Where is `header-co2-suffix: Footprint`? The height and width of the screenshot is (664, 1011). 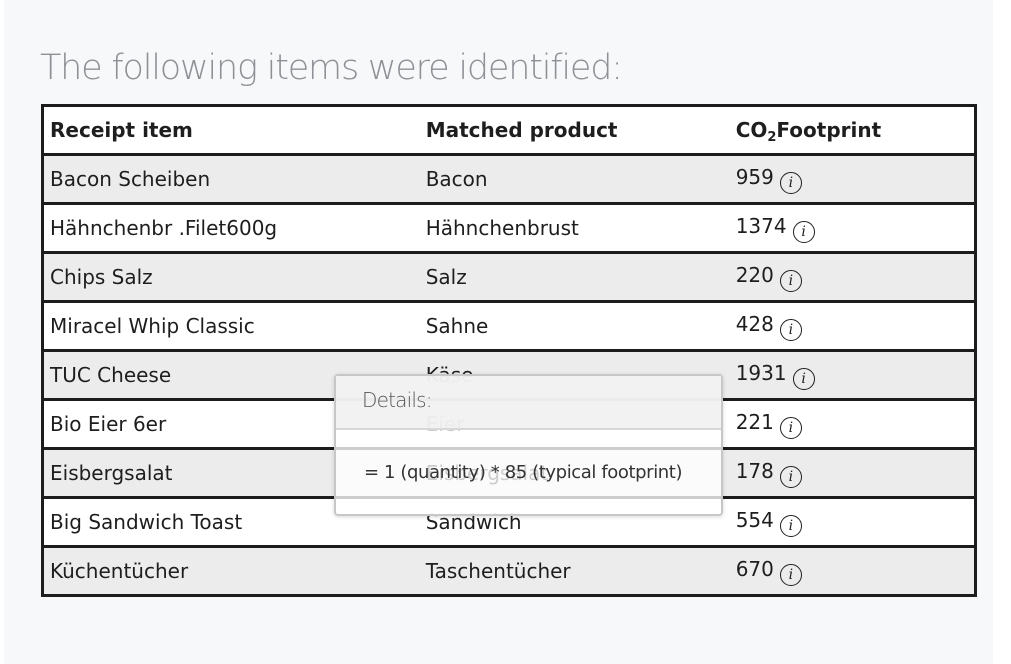
header-co2-suffix: Footprint is located at coordinates (829, 130).